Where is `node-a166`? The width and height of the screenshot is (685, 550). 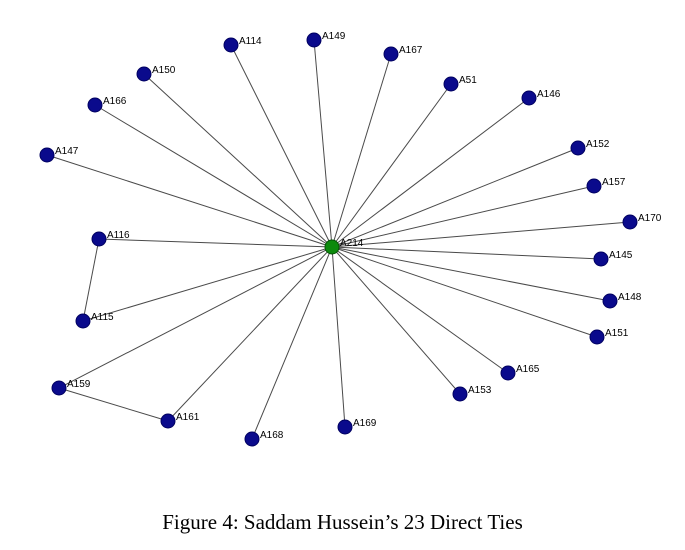 node-a166 is located at coordinates (95, 105).